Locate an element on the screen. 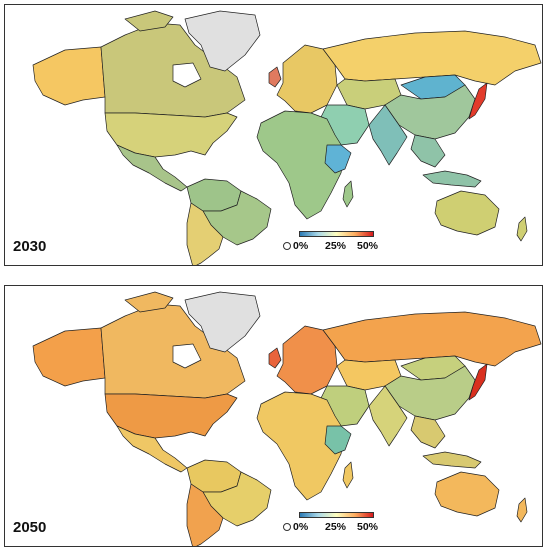 This screenshot has width=547, height=550. year-label: 2030 is located at coordinates (30, 246).